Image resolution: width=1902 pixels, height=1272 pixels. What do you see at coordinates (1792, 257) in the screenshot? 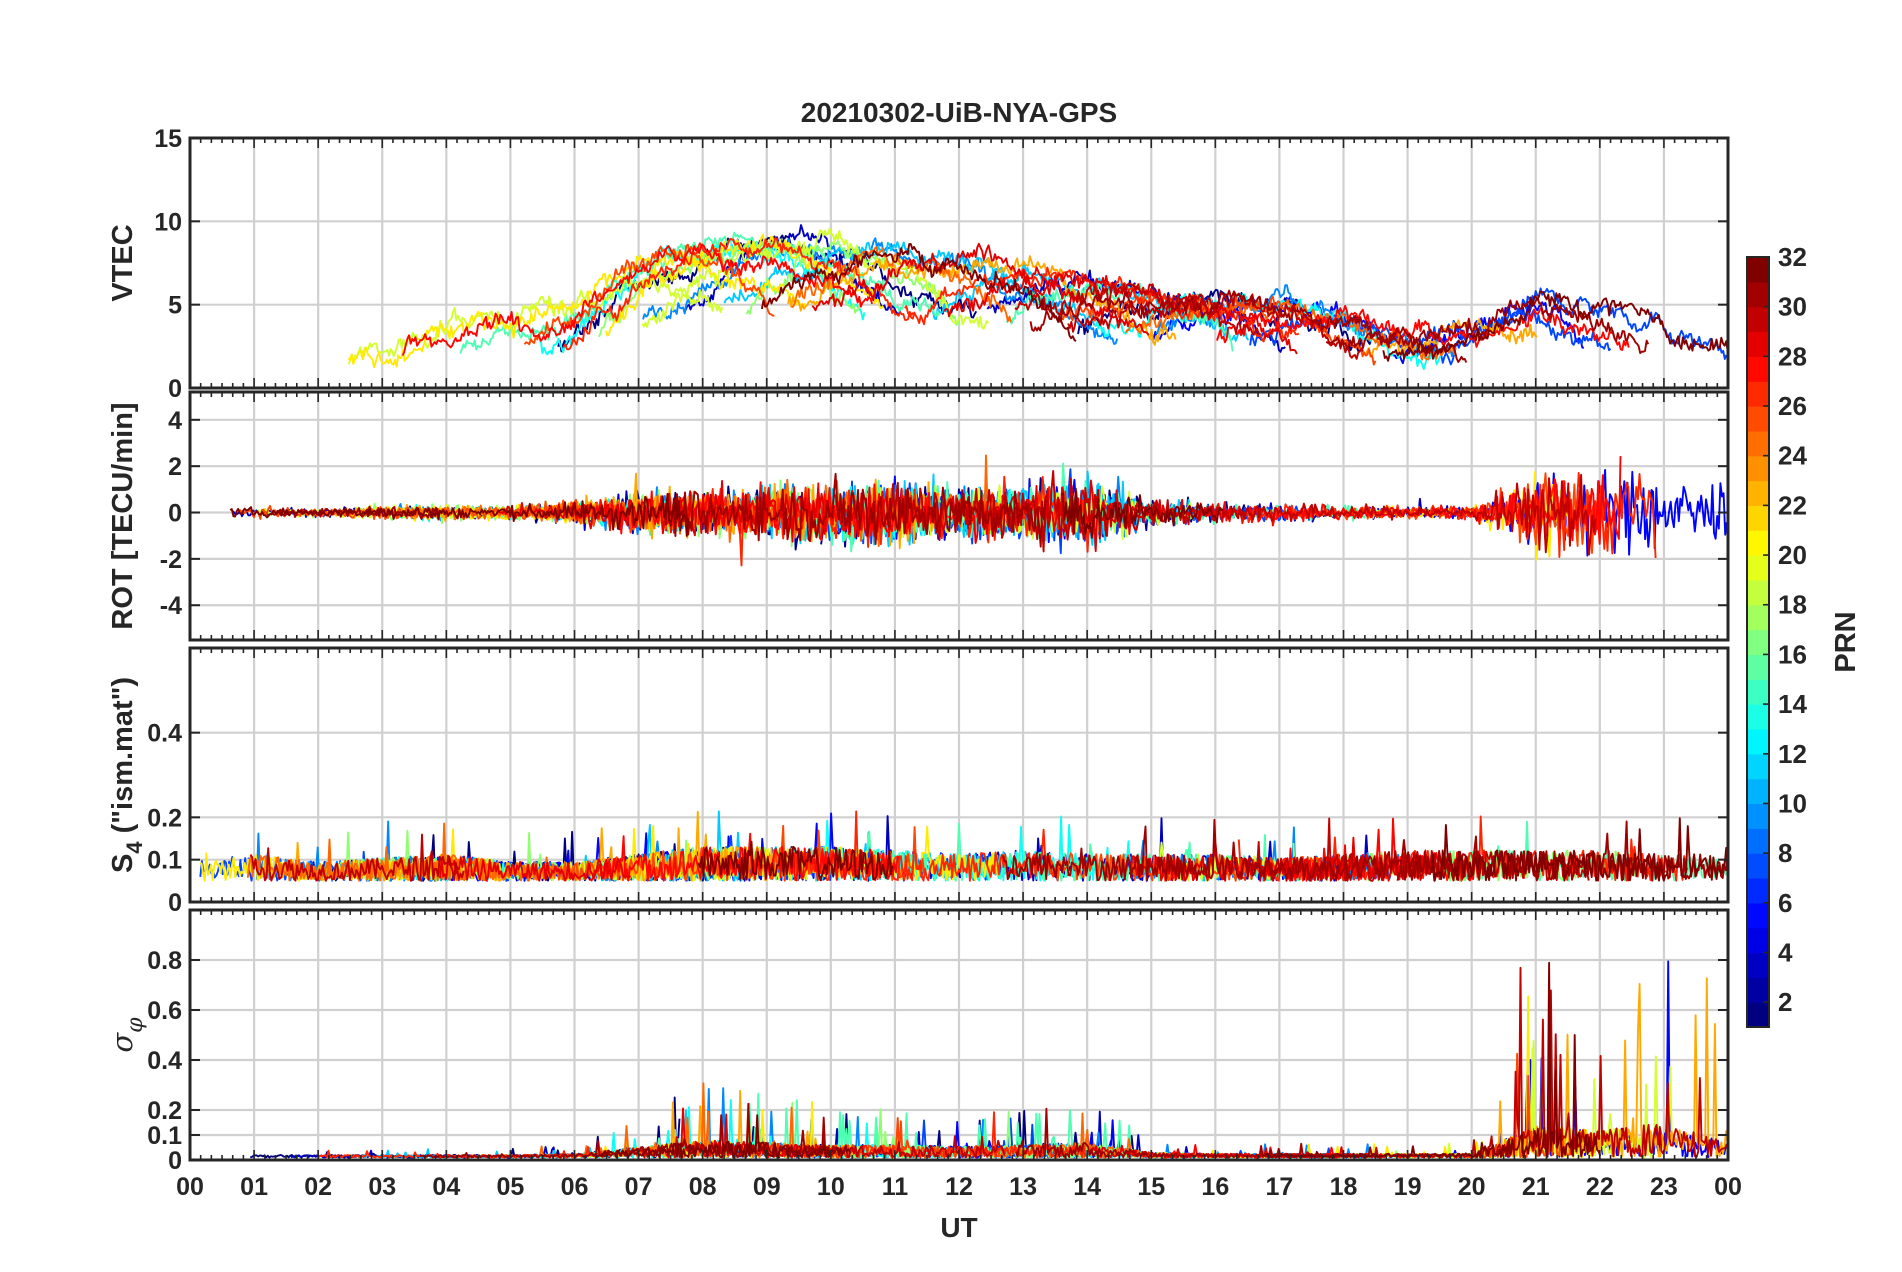
I see `colorbar-tick-label: 32` at bounding box center [1792, 257].